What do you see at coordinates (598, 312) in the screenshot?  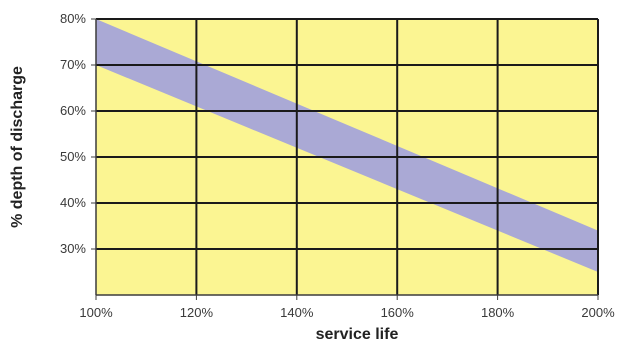 I see `x-tick-label: 200%` at bounding box center [598, 312].